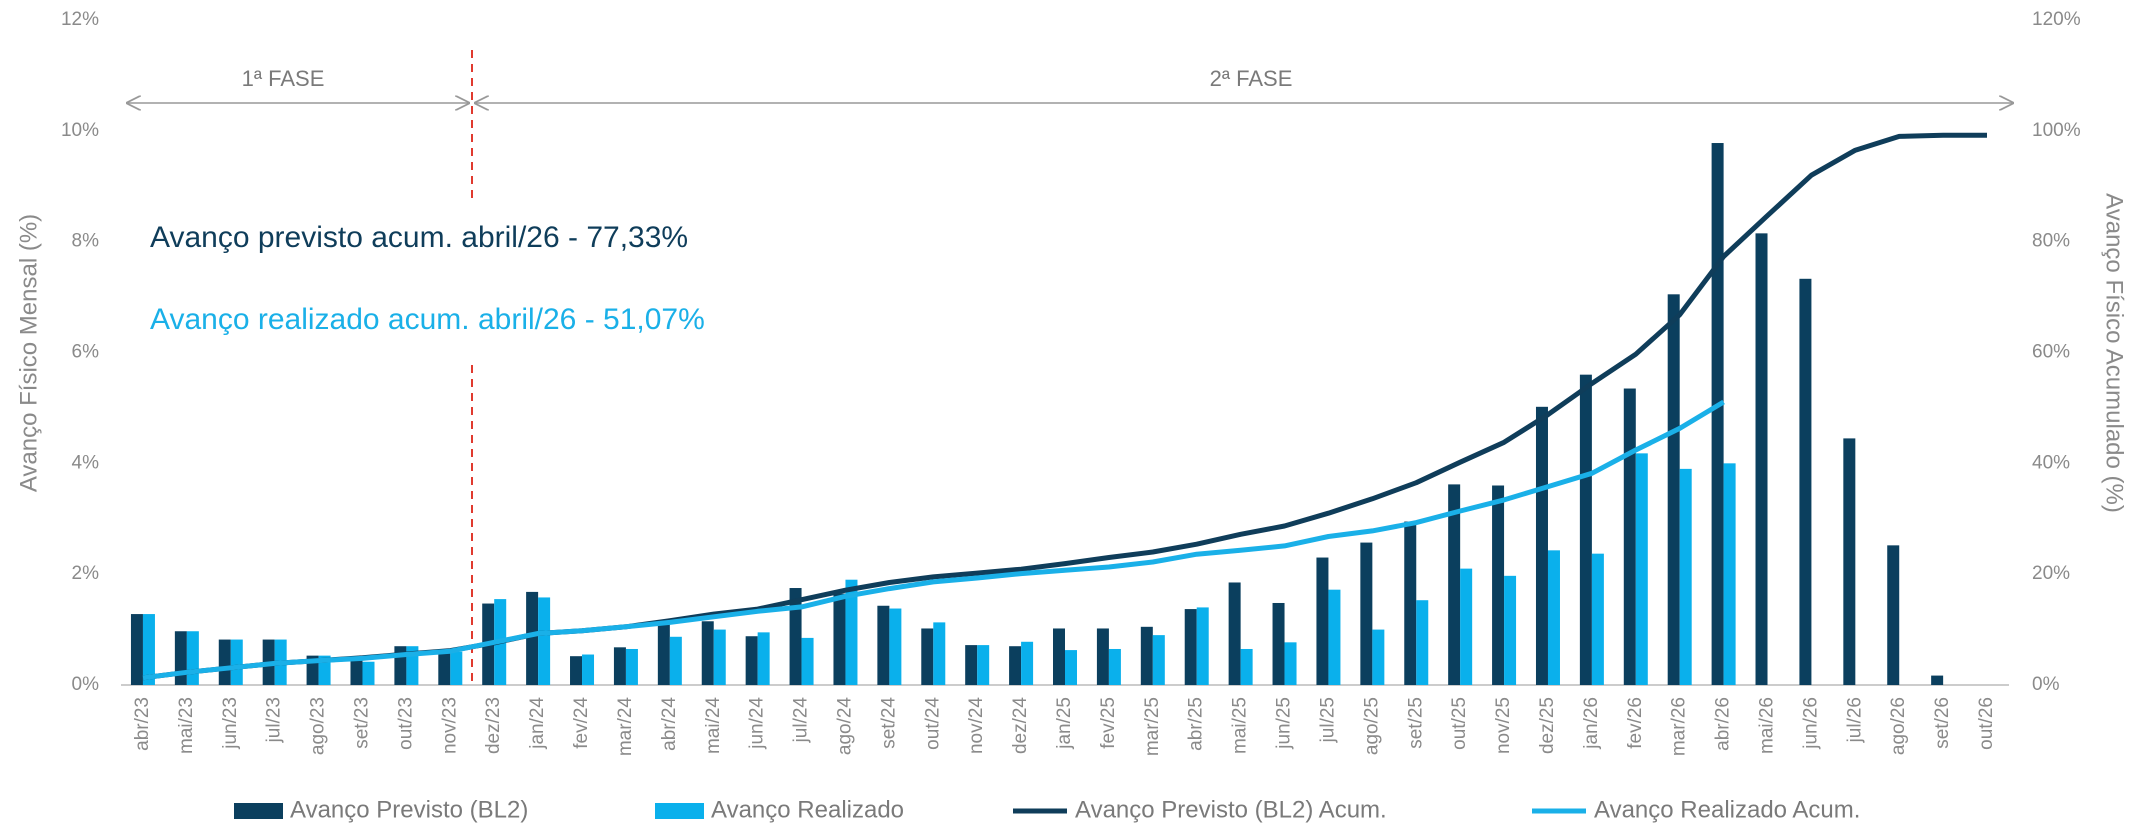  Describe the element at coordinates (427, 319) in the screenshot. I see `annotation: Avanço realizado acum. abril/26 - 51,07%` at that location.